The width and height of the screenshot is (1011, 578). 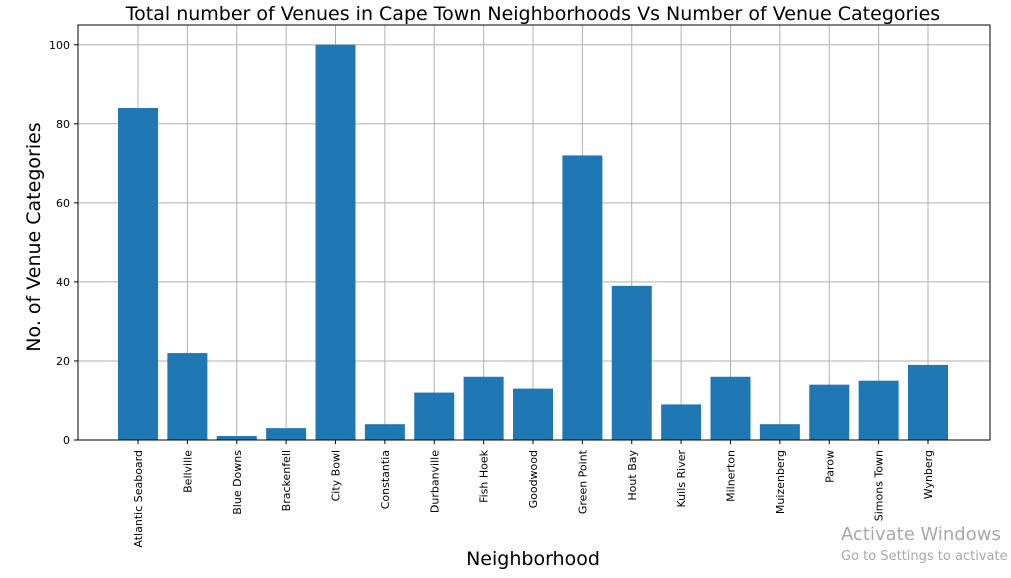 What do you see at coordinates (187, 471) in the screenshot?
I see `x-tick-label: Bellville` at bounding box center [187, 471].